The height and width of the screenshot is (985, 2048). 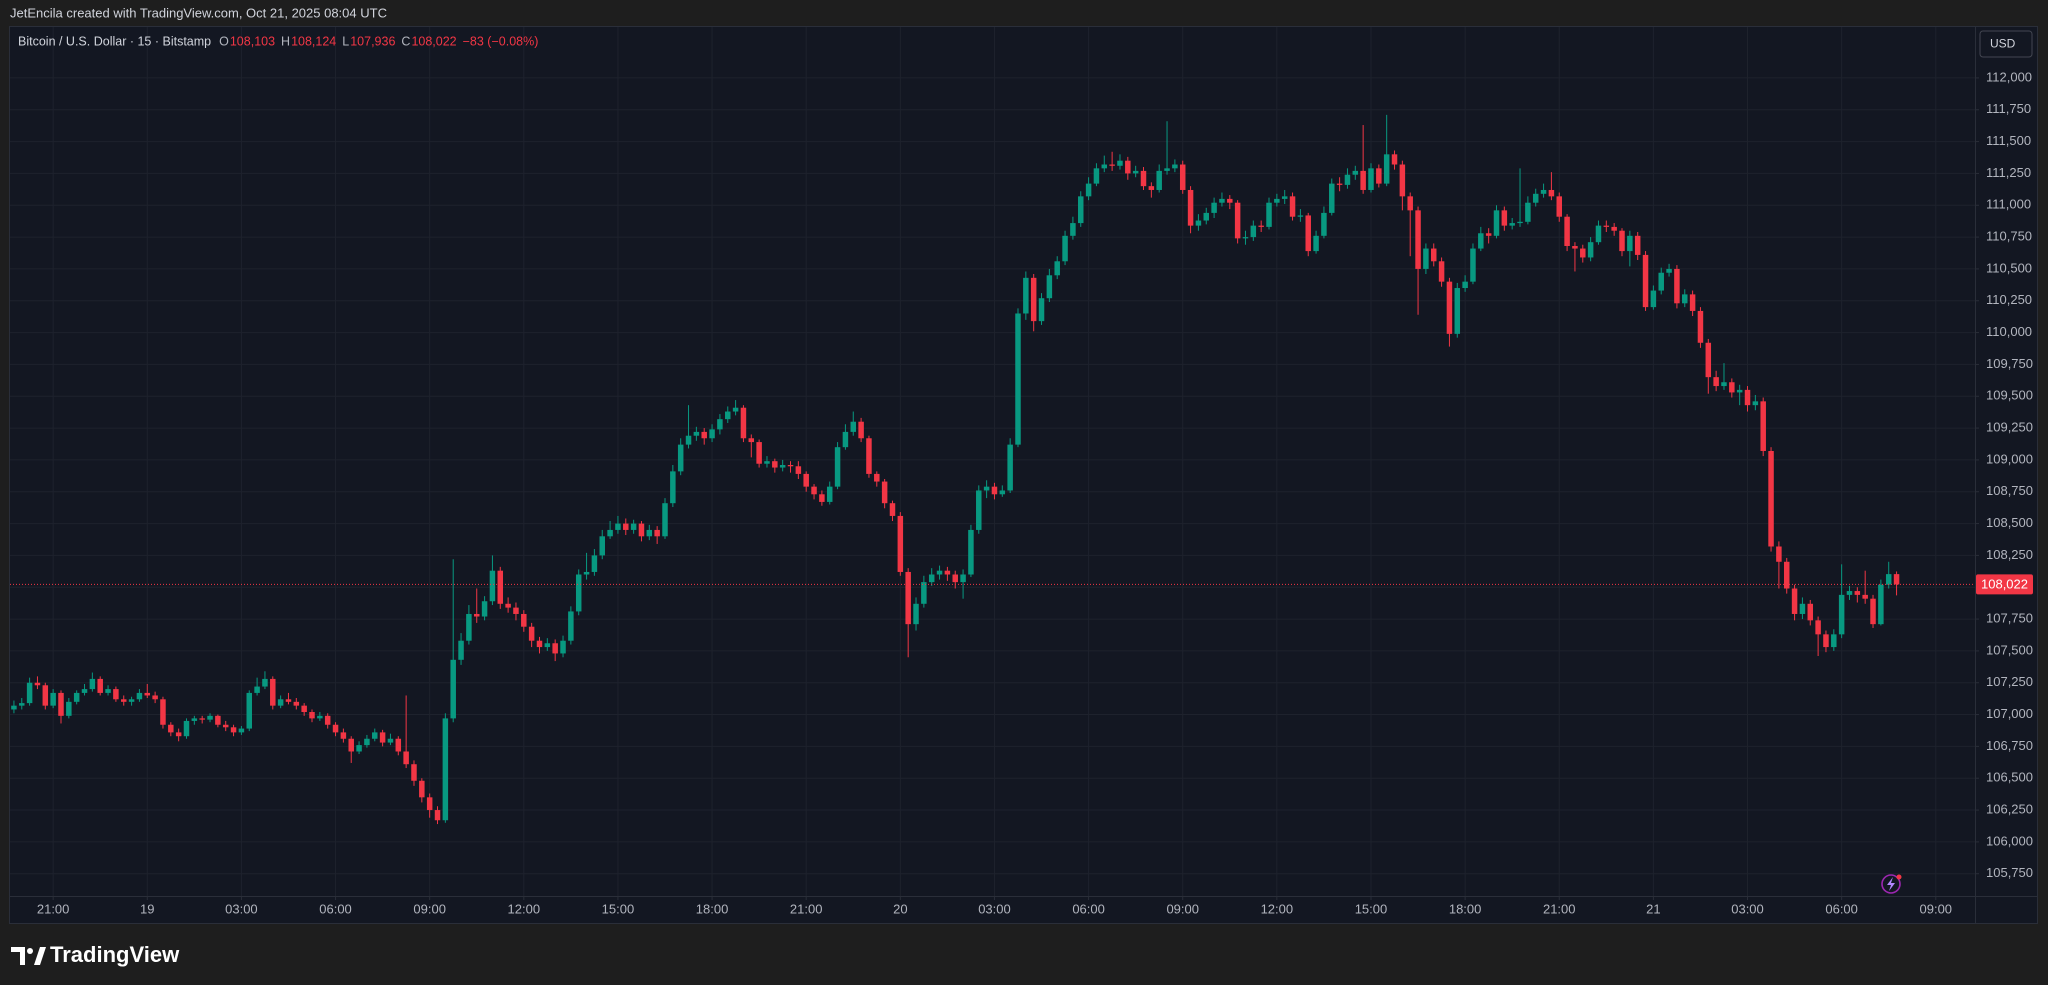 What do you see at coordinates (2008, 140) in the screenshot?
I see `y-tick-label: 111,500` at bounding box center [2008, 140].